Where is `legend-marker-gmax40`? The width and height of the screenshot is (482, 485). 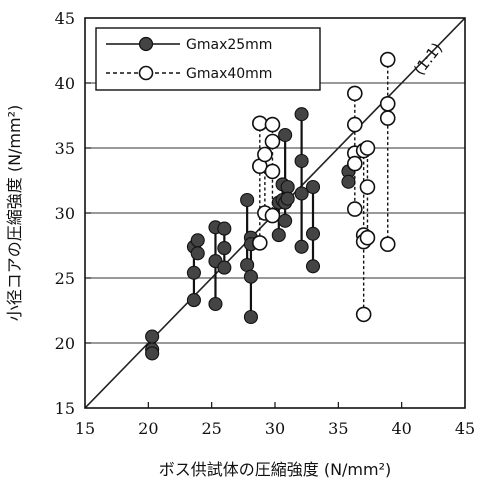
legend-marker-gmax40 is located at coordinates (146, 73).